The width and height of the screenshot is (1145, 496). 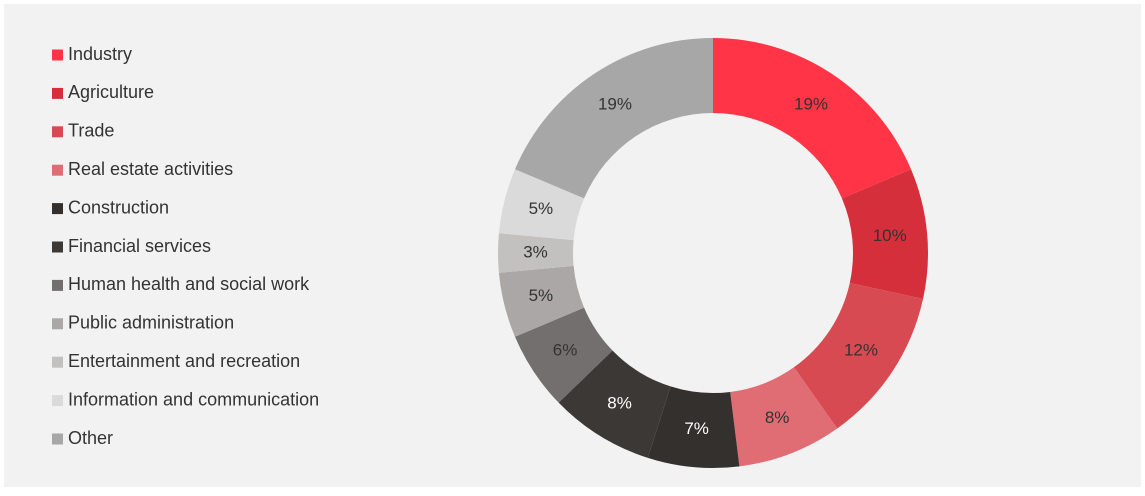 What do you see at coordinates (100, 54) in the screenshot?
I see `legend-label: Industry` at bounding box center [100, 54].